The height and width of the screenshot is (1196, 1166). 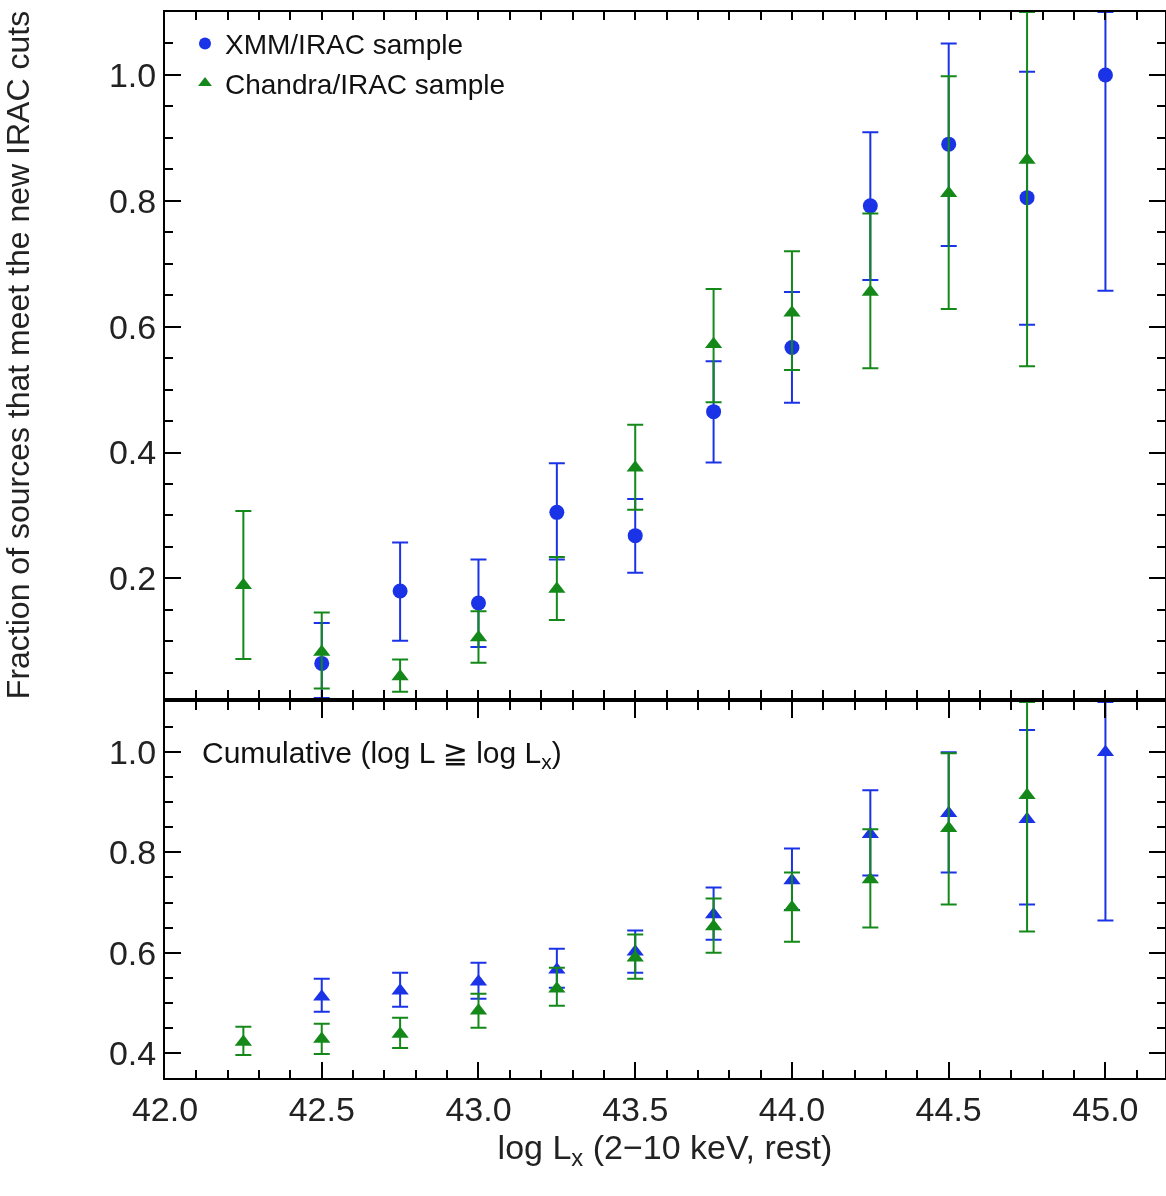 I want to click on x-axis-title: log L$_{x}$ (2−10 keV, rest), so click(x=665, y=1149).